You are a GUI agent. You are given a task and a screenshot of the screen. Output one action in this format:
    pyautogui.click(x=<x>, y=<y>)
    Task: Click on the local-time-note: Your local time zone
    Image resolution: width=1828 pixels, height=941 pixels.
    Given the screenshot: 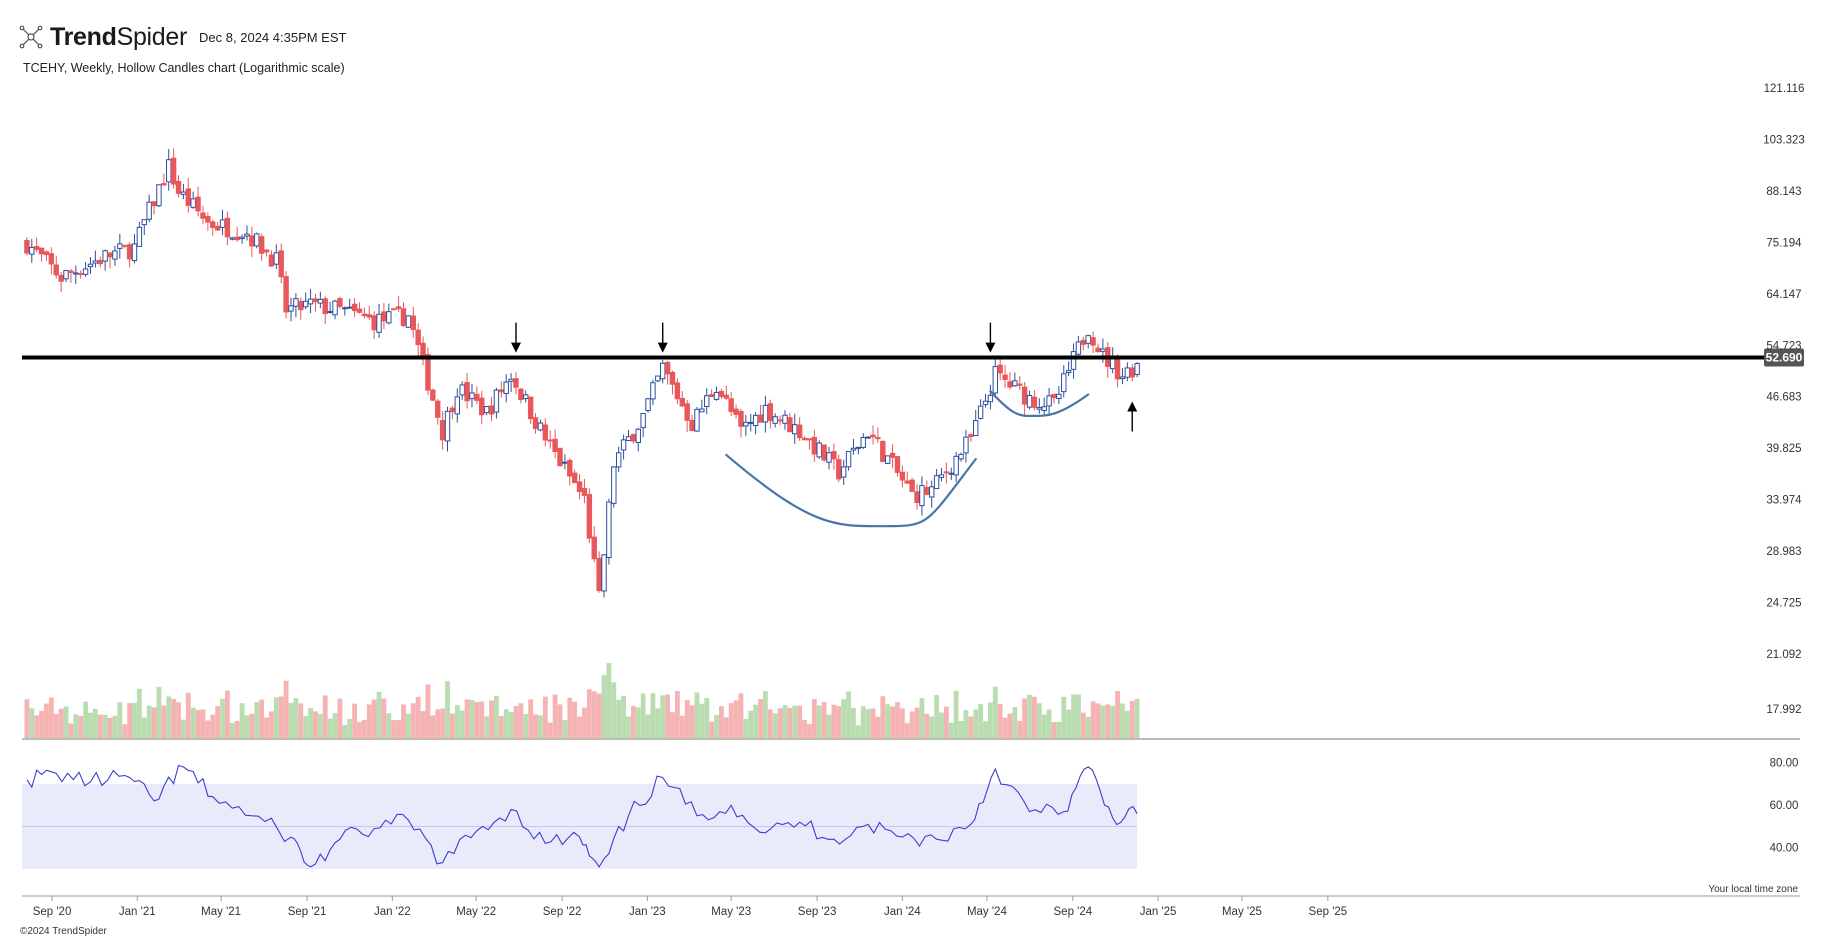 What is the action you would take?
    pyautogui.click(x=1753, y=889)
    